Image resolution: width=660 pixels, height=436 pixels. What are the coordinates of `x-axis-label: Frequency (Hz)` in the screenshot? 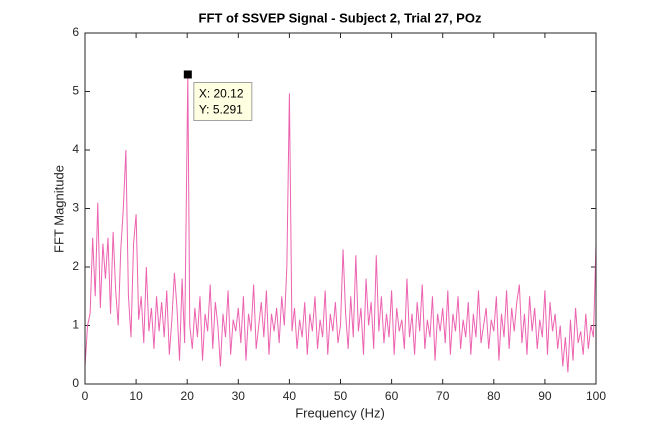 It's located at (340, 412).